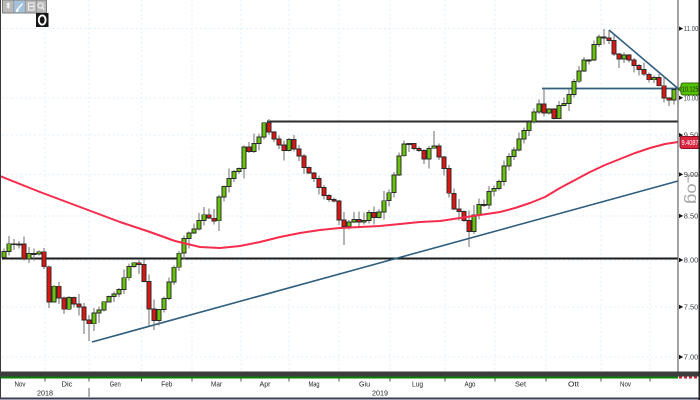 This screenshot has height=400, width=700. I want to click on svg-text: Log, so click(692, 188).